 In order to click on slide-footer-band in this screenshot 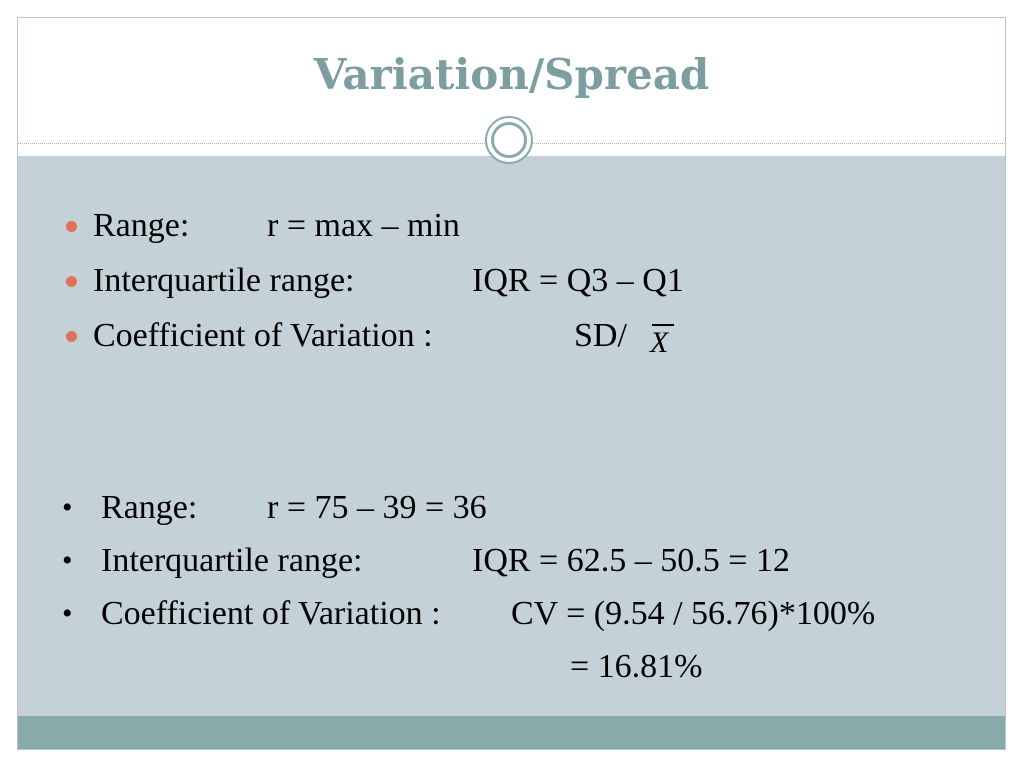, I will do `click(511, 732)`.